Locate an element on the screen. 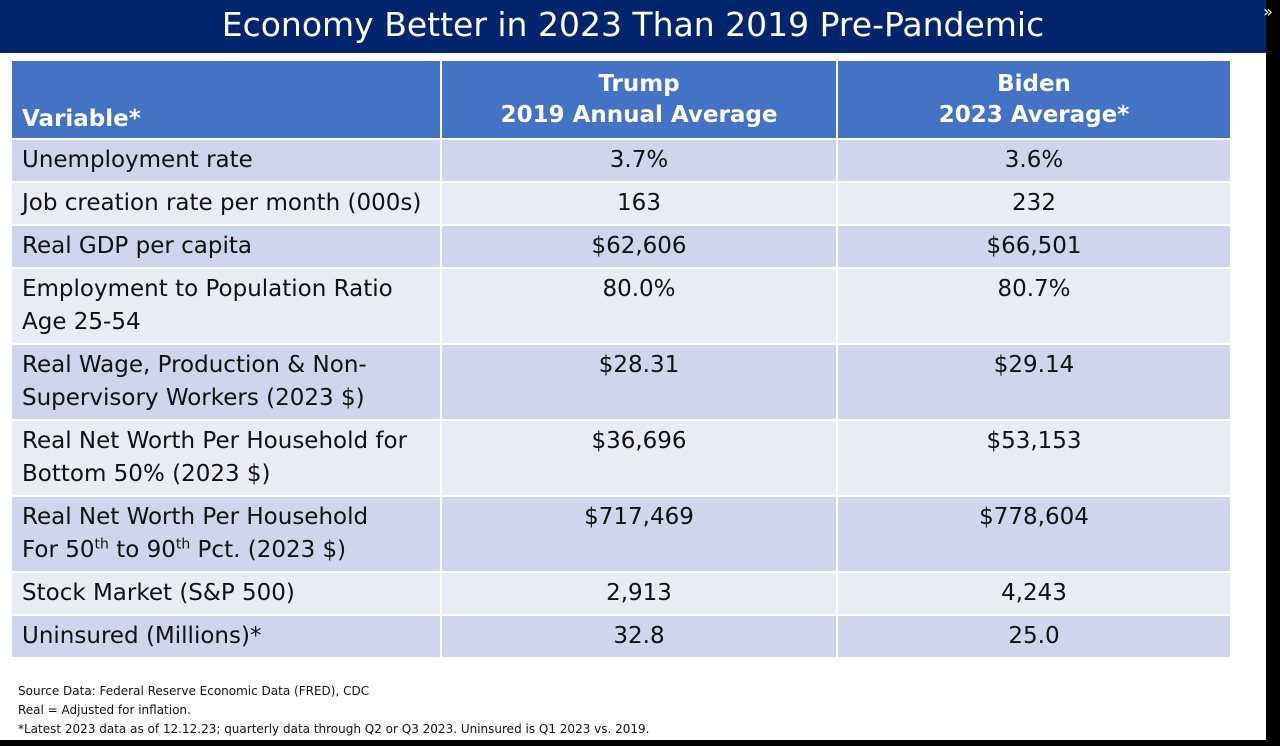  biden-value: 25.0 is located at coordinates (1034, 636).